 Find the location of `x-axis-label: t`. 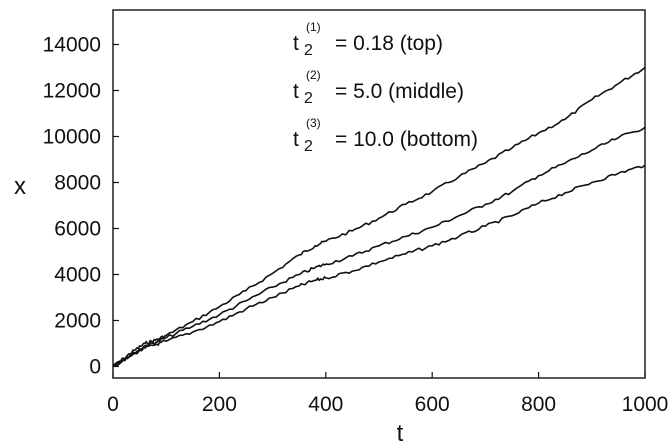

x-axis-label: t is located at coordinates (400, 433).